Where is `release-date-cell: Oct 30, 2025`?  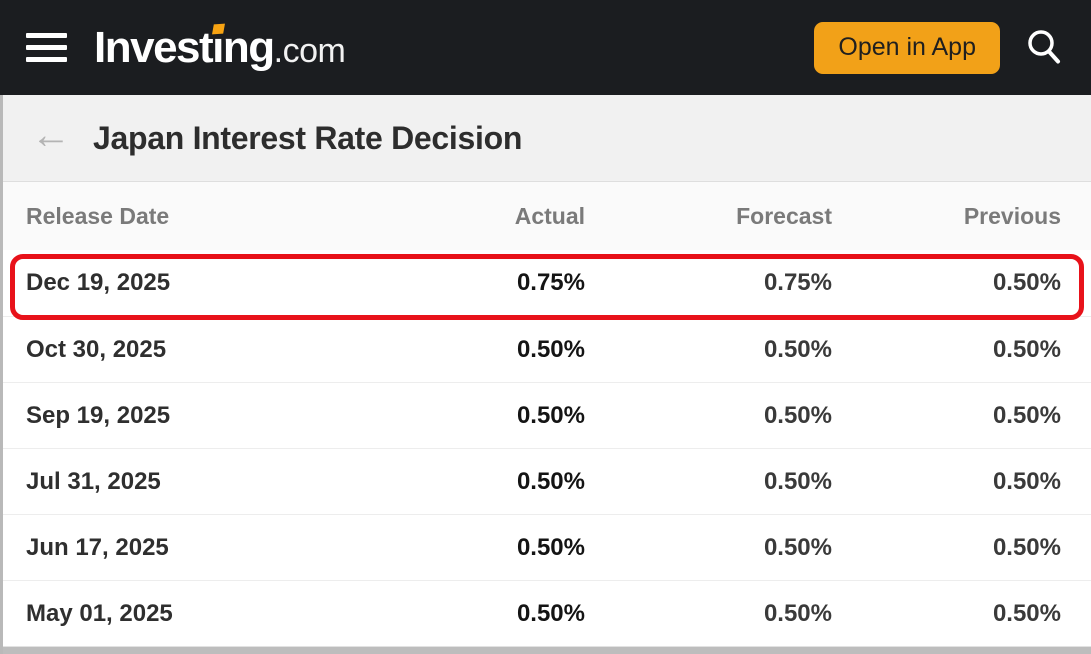
release-date-cell: Oct 30, 2025 is located at coordinates (96, 349).